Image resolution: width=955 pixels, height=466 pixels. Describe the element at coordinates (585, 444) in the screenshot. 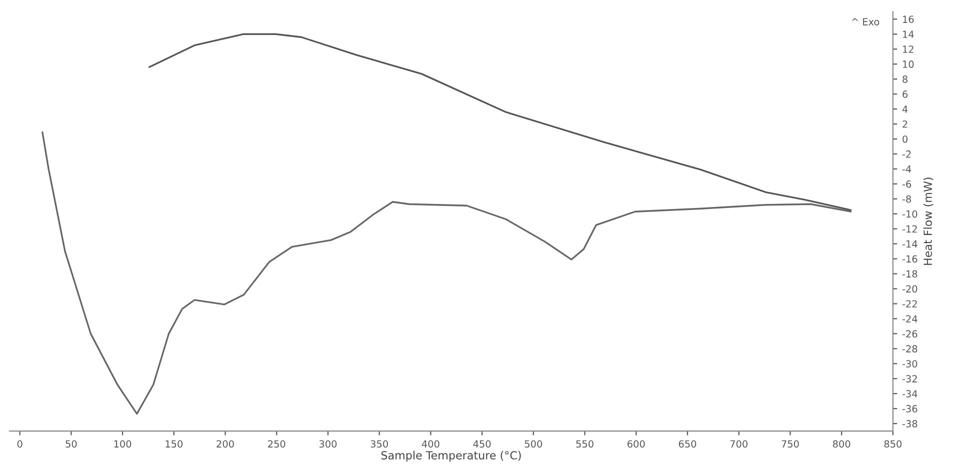

I see `x-tick-label: 550` at that location.